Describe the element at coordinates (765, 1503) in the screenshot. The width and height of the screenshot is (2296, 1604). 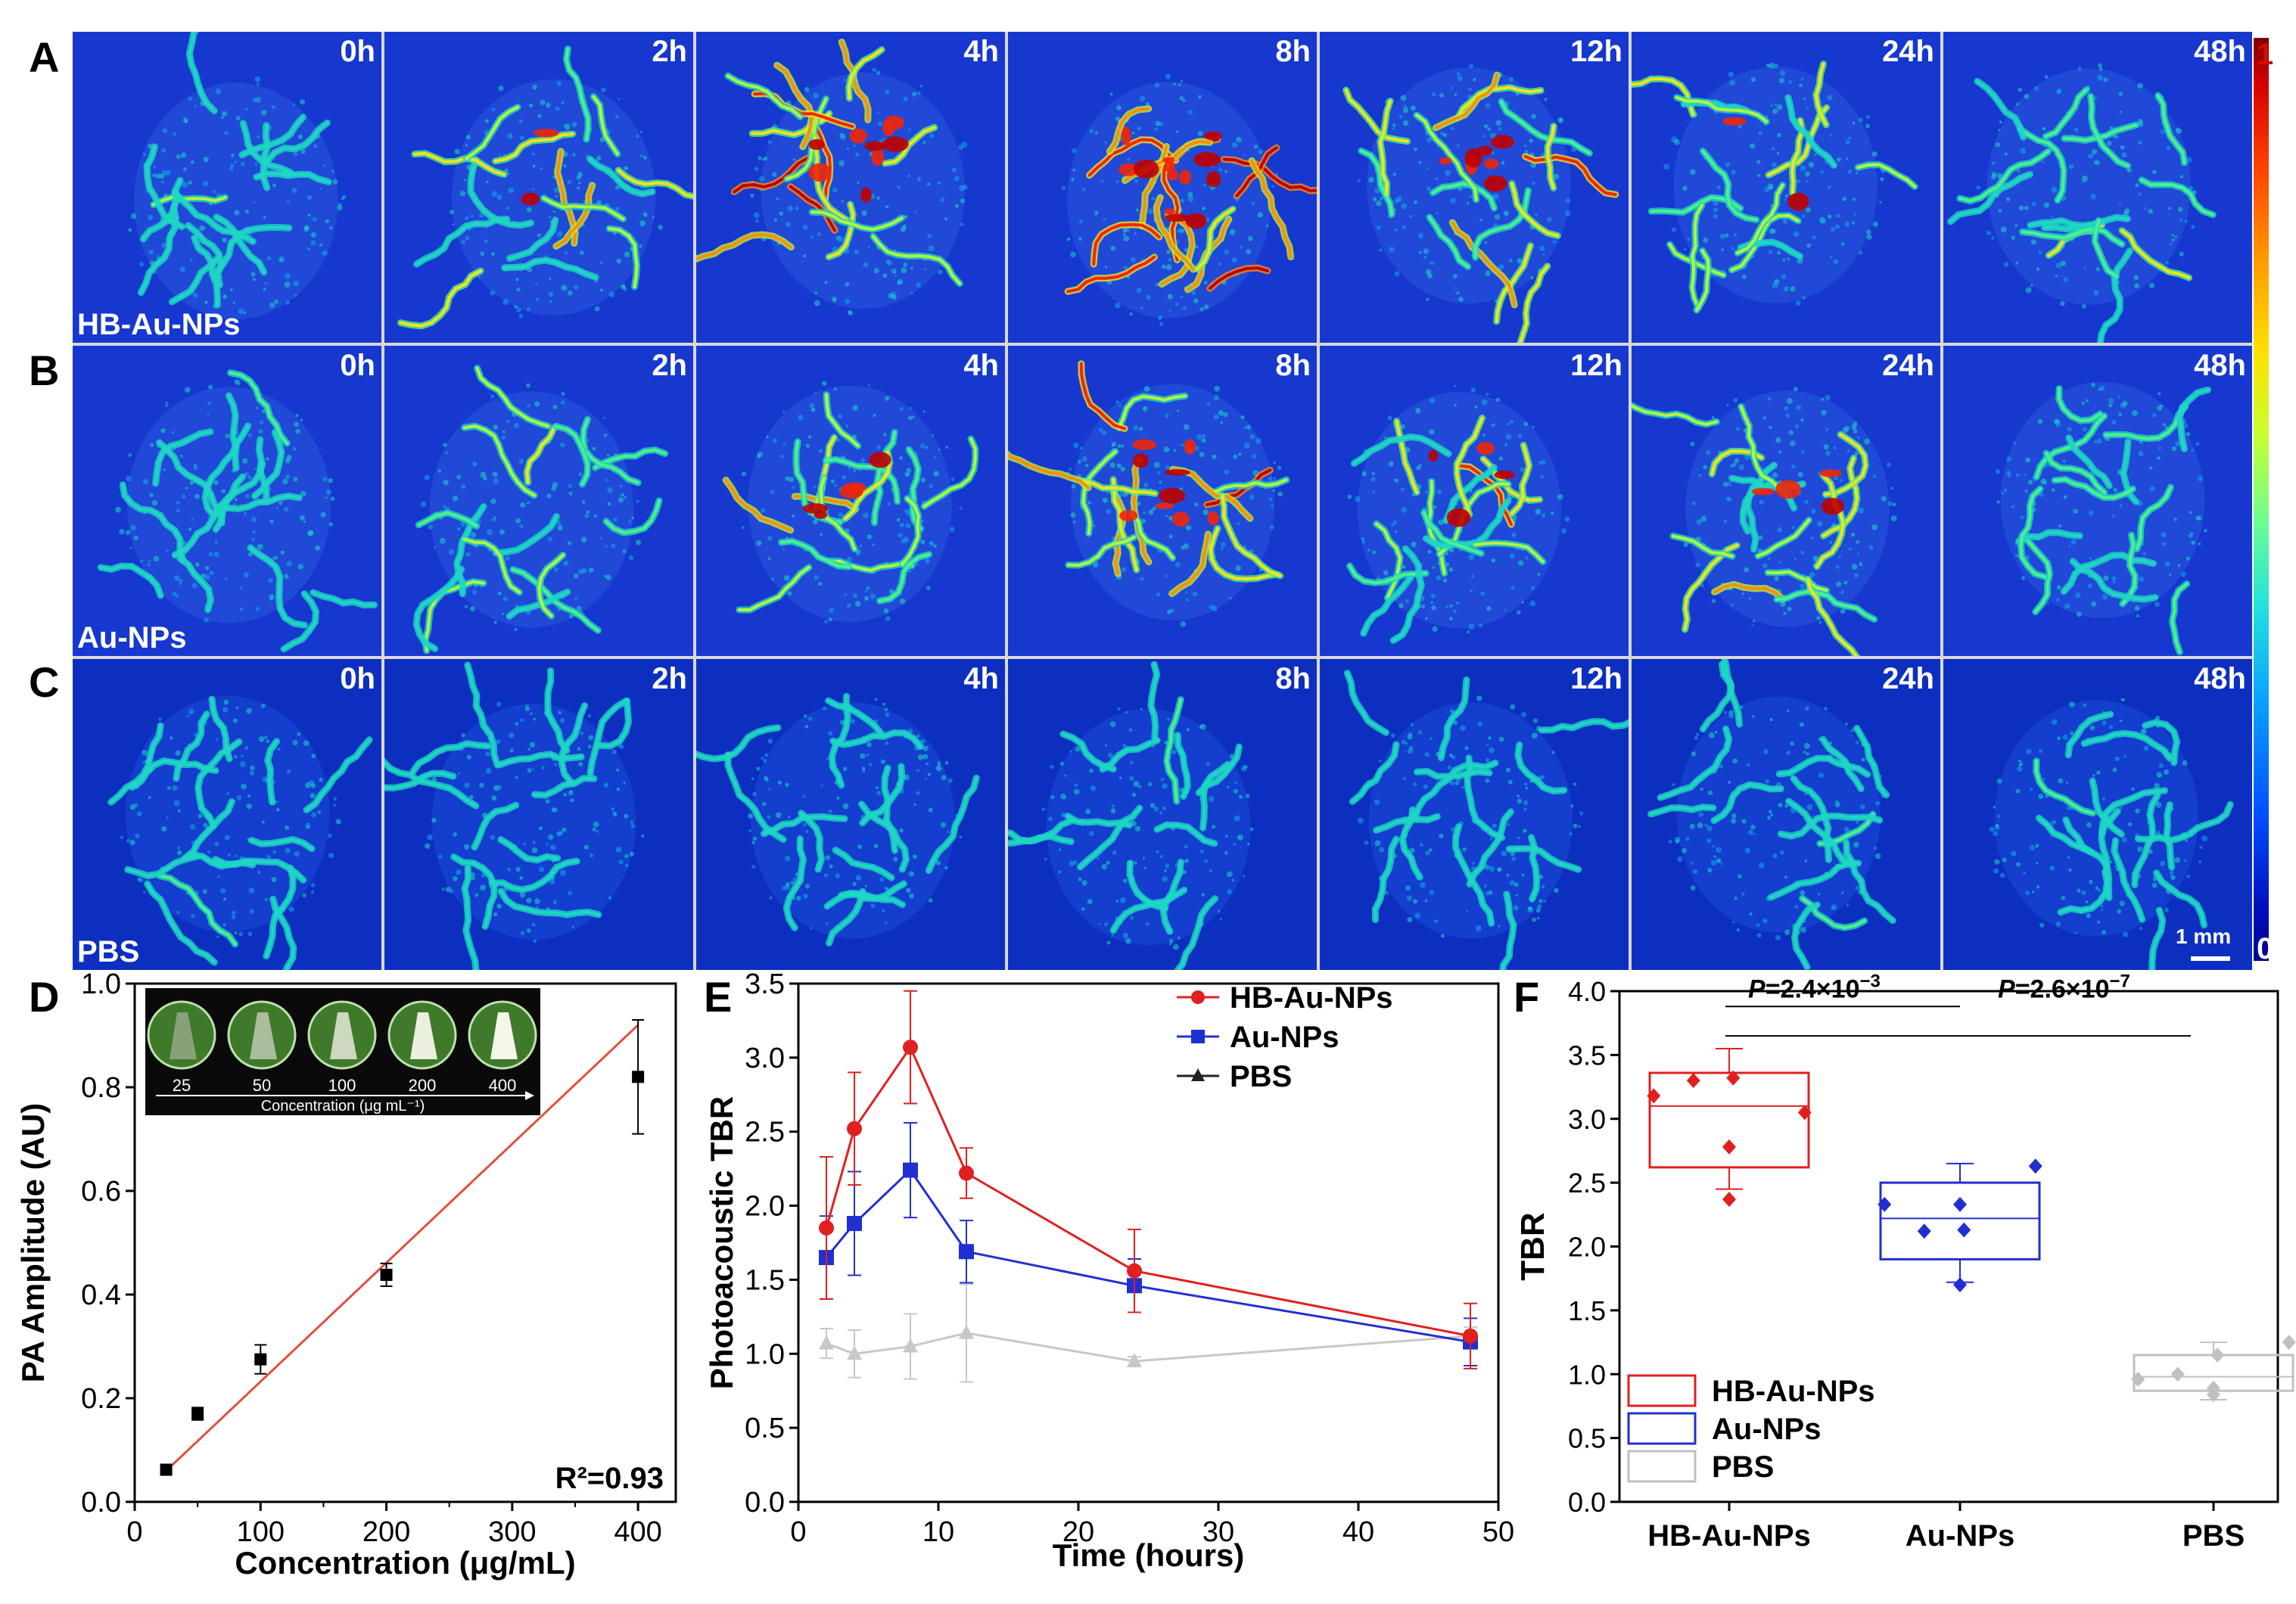
I see `y-tick-label: 0.0` at that location.